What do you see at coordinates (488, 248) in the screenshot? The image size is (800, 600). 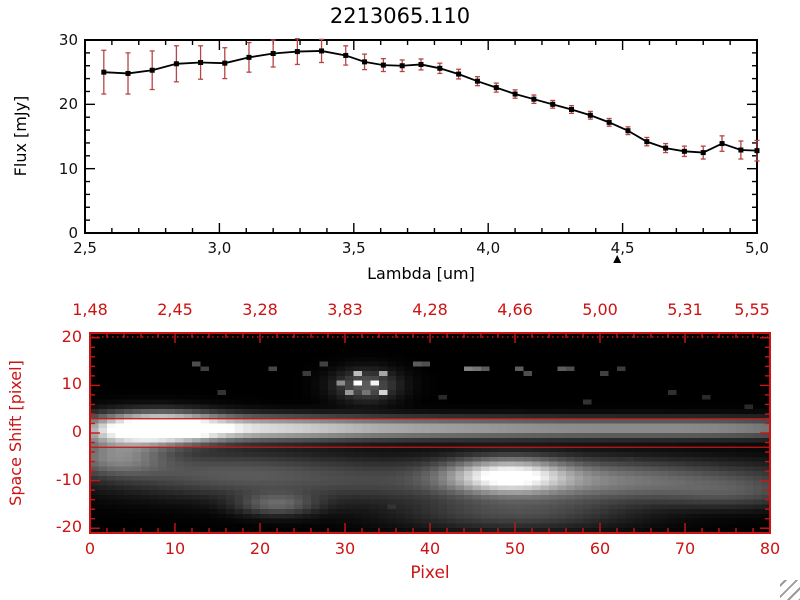 I see `lambda-tick-label: 4,0` at bounding box center [488, 248].